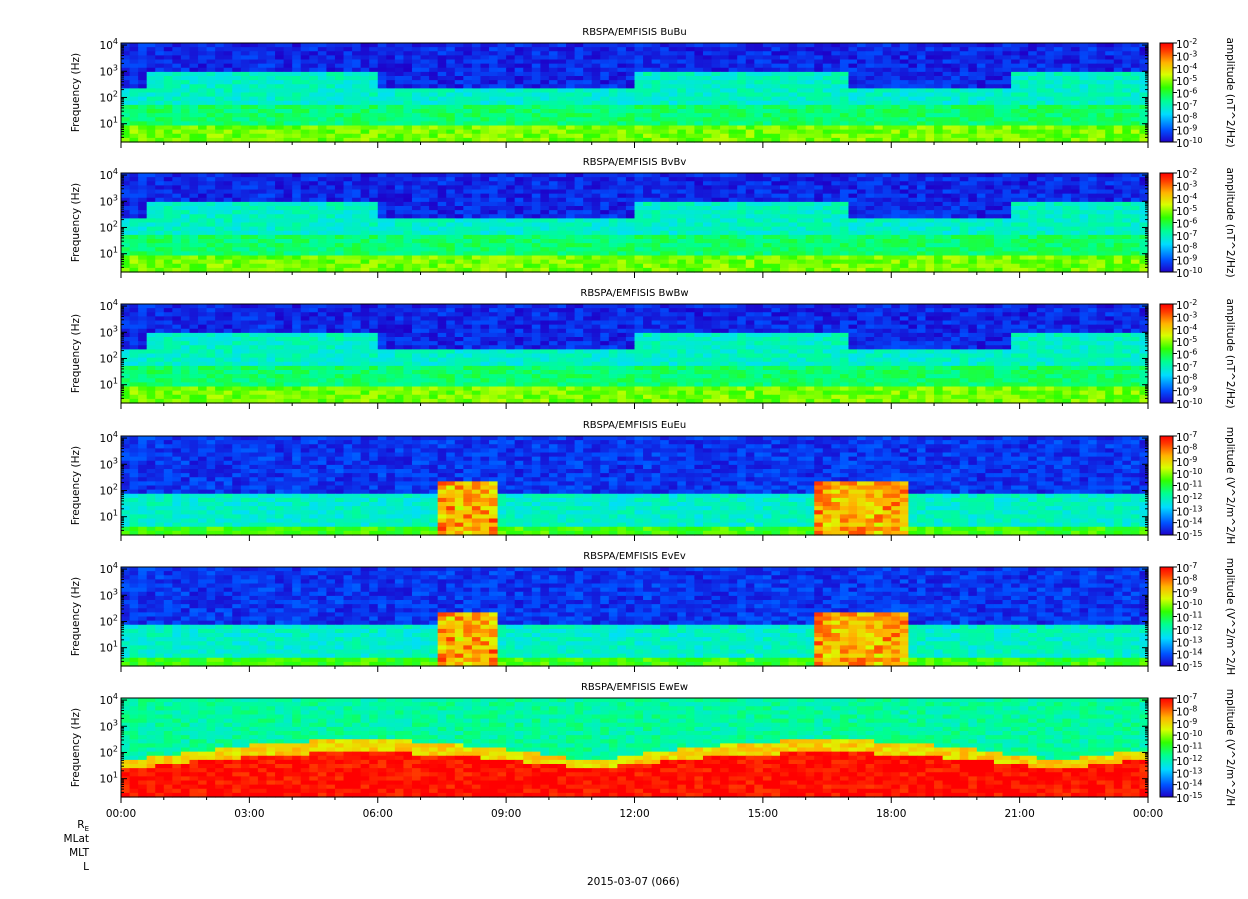 The image size is (1248, 899). Describe the element at coordinates (76, 839) in the screenshot. I see `ephemeris-label-mlat: MLat` at that location.